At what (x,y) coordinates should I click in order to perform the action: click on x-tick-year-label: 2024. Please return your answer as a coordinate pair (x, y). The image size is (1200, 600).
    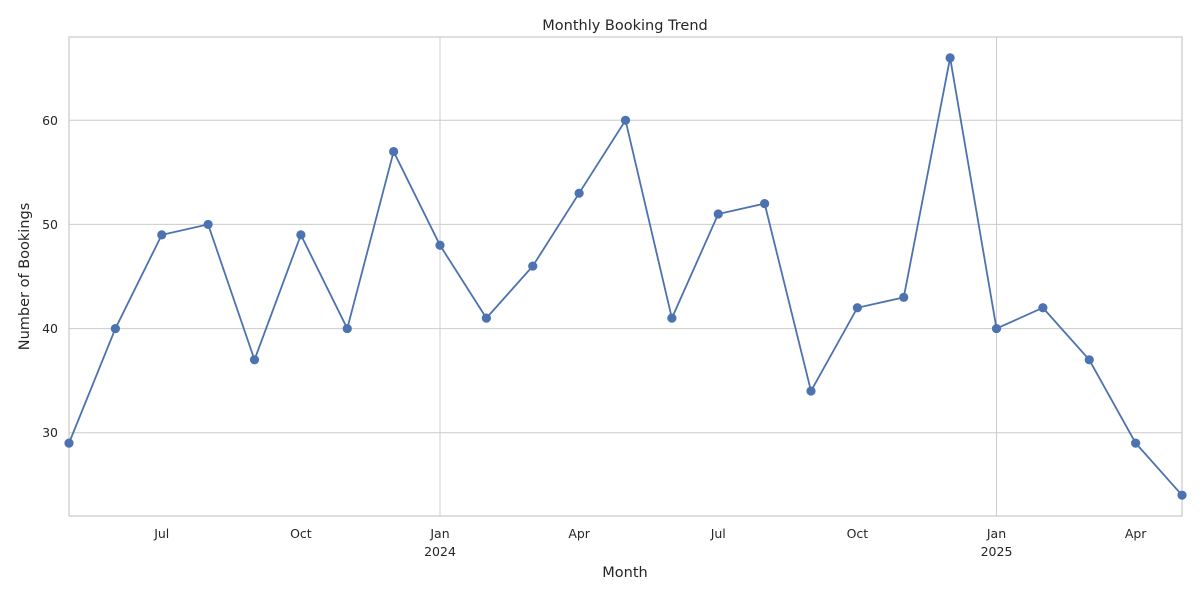
    Looking at the image, I should click on (440, 551).